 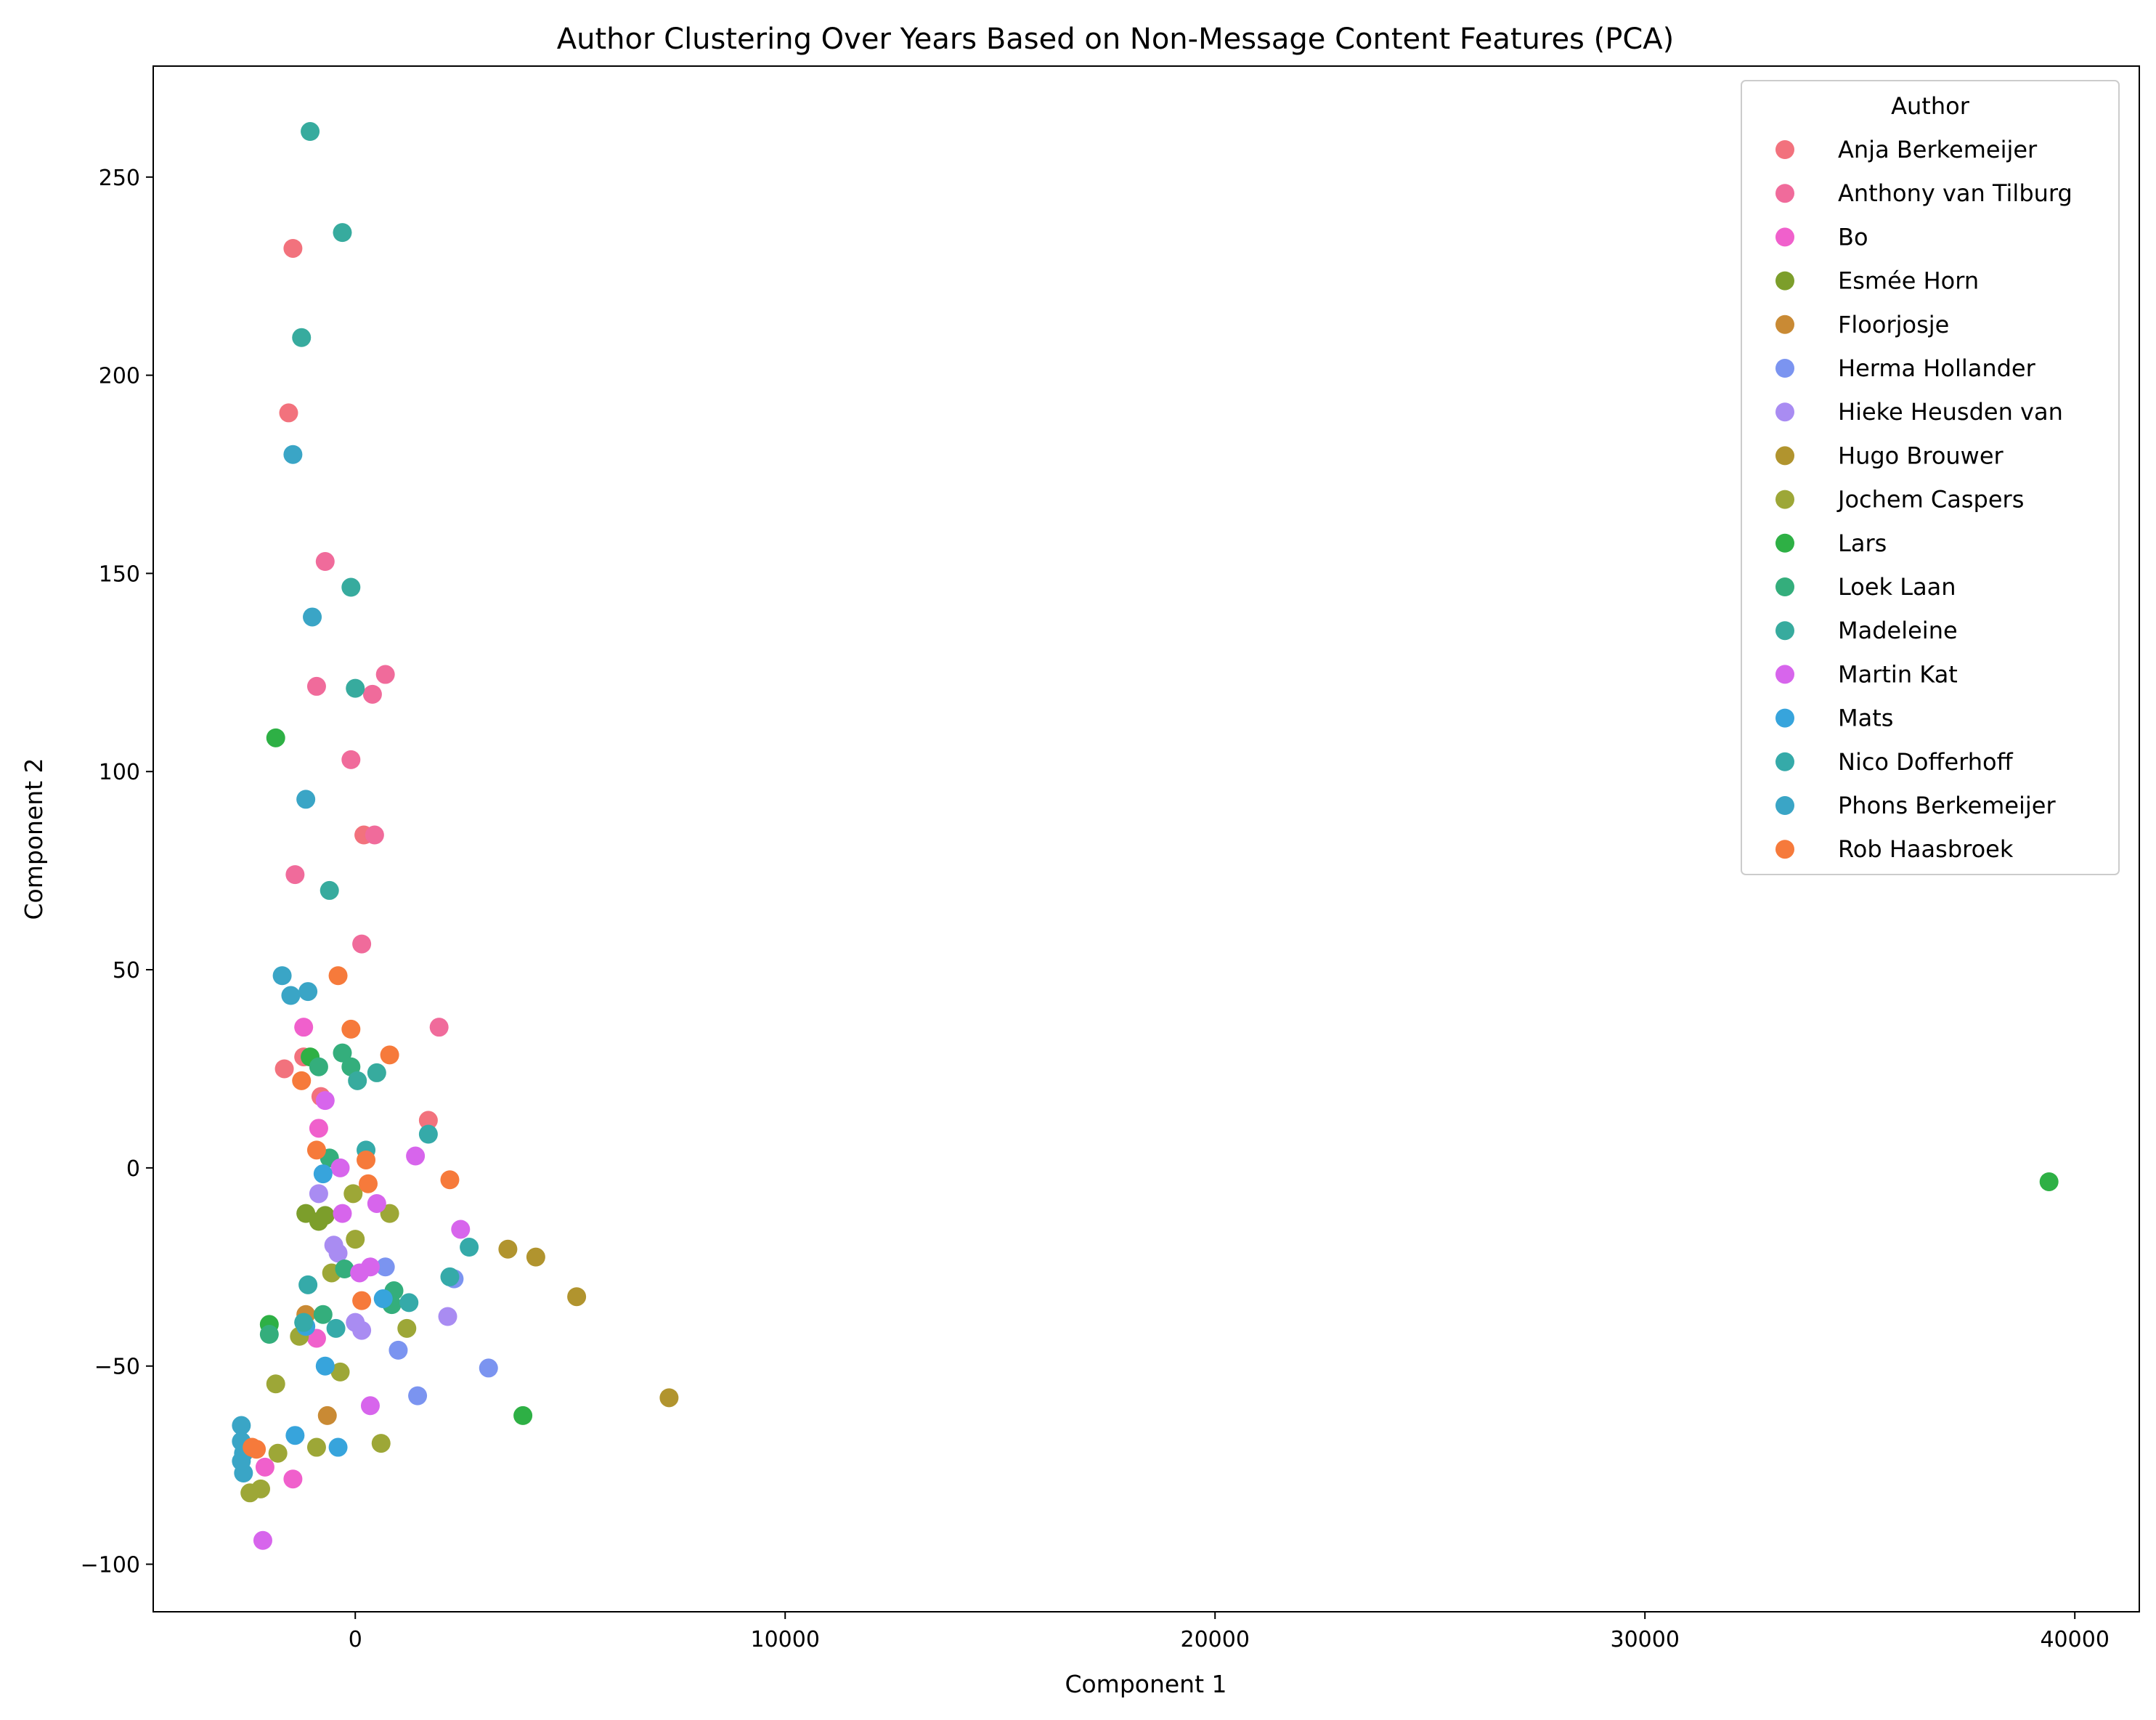 I want to click on x-tick-label: 10000, so click(x=785, y=1639).